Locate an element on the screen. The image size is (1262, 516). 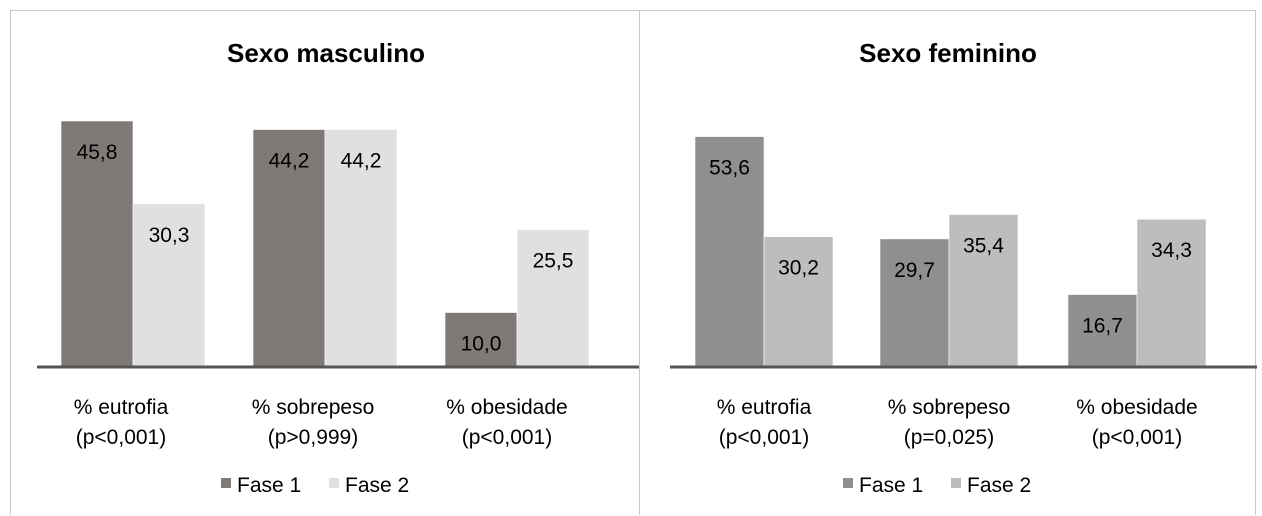
data-label: 16,7 is located at coordinates (1102, 326).